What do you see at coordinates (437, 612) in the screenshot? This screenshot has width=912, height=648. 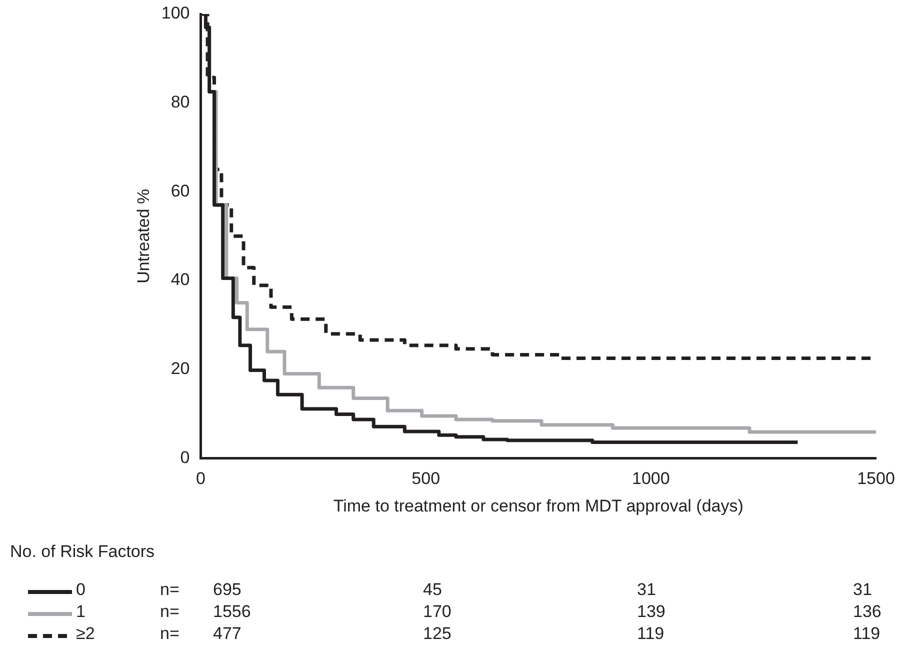 I see `text: 170` at bounding box center [437, 612].